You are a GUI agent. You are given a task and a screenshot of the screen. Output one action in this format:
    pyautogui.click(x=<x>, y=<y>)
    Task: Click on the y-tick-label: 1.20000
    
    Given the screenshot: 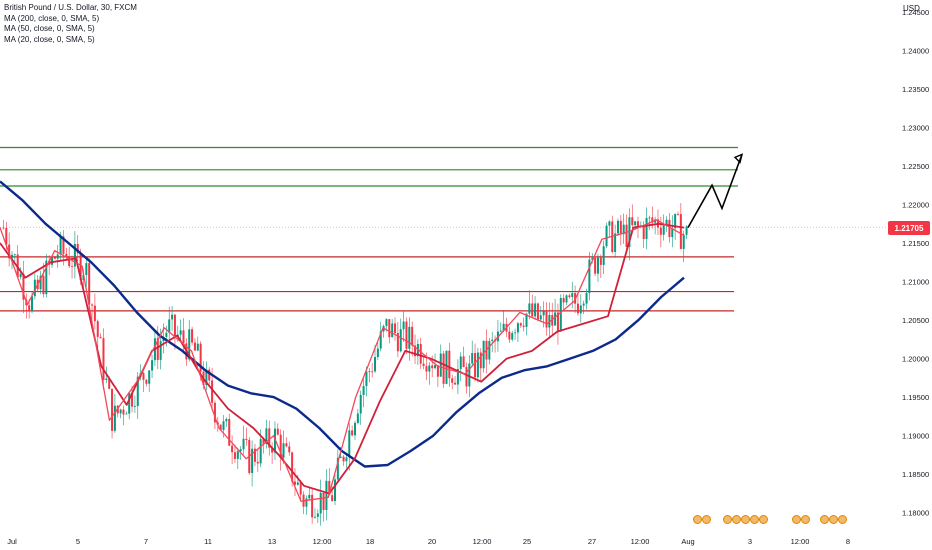 What is the action you would take?
    pyautogui.click(x=915, y=359)
    